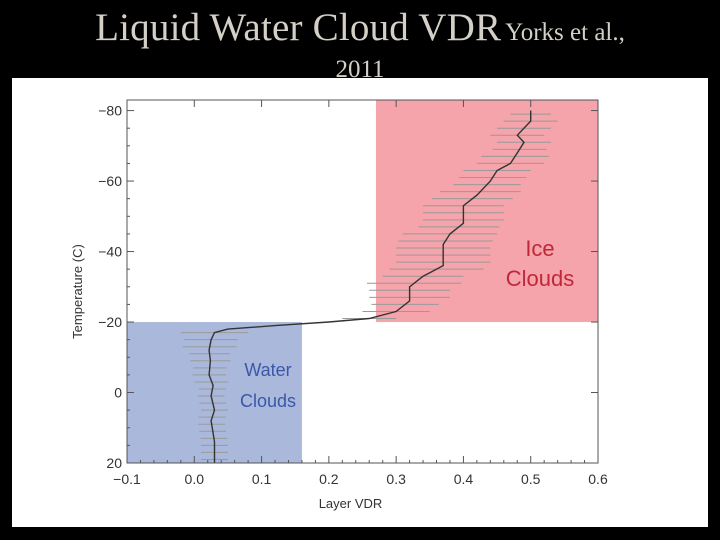 The height and width of the screenshot is (540, 720). What do you see at coordinates (268, 401) in the screenshot?
I see `water-label-line-2: Clouds` at bounding box center [268, 401].